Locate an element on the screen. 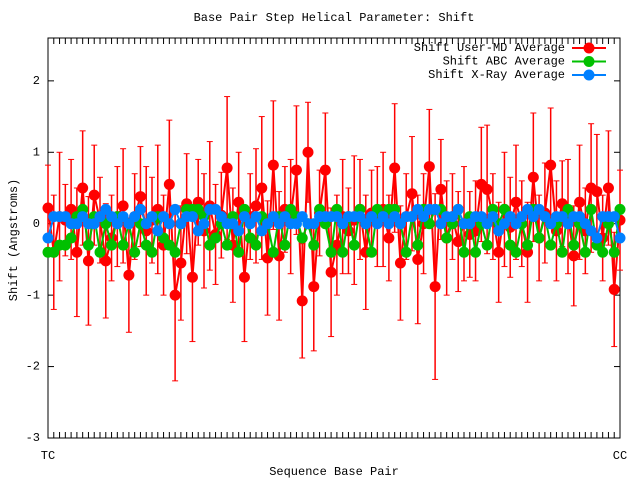 This screenshot has height=480, width=640. y-tick-label: -1 is located at coordinates (33, 295).